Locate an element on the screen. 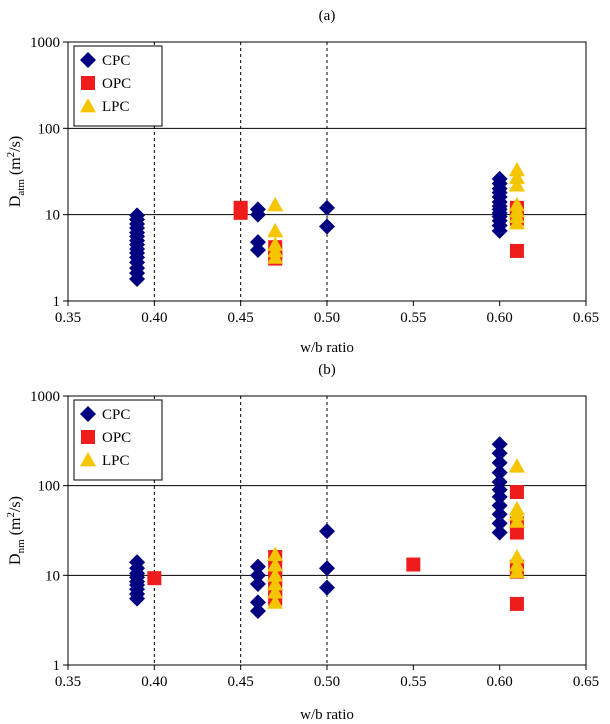 The image size is (610, 724). panel-label: (b) is located at coordinates (327, 370).